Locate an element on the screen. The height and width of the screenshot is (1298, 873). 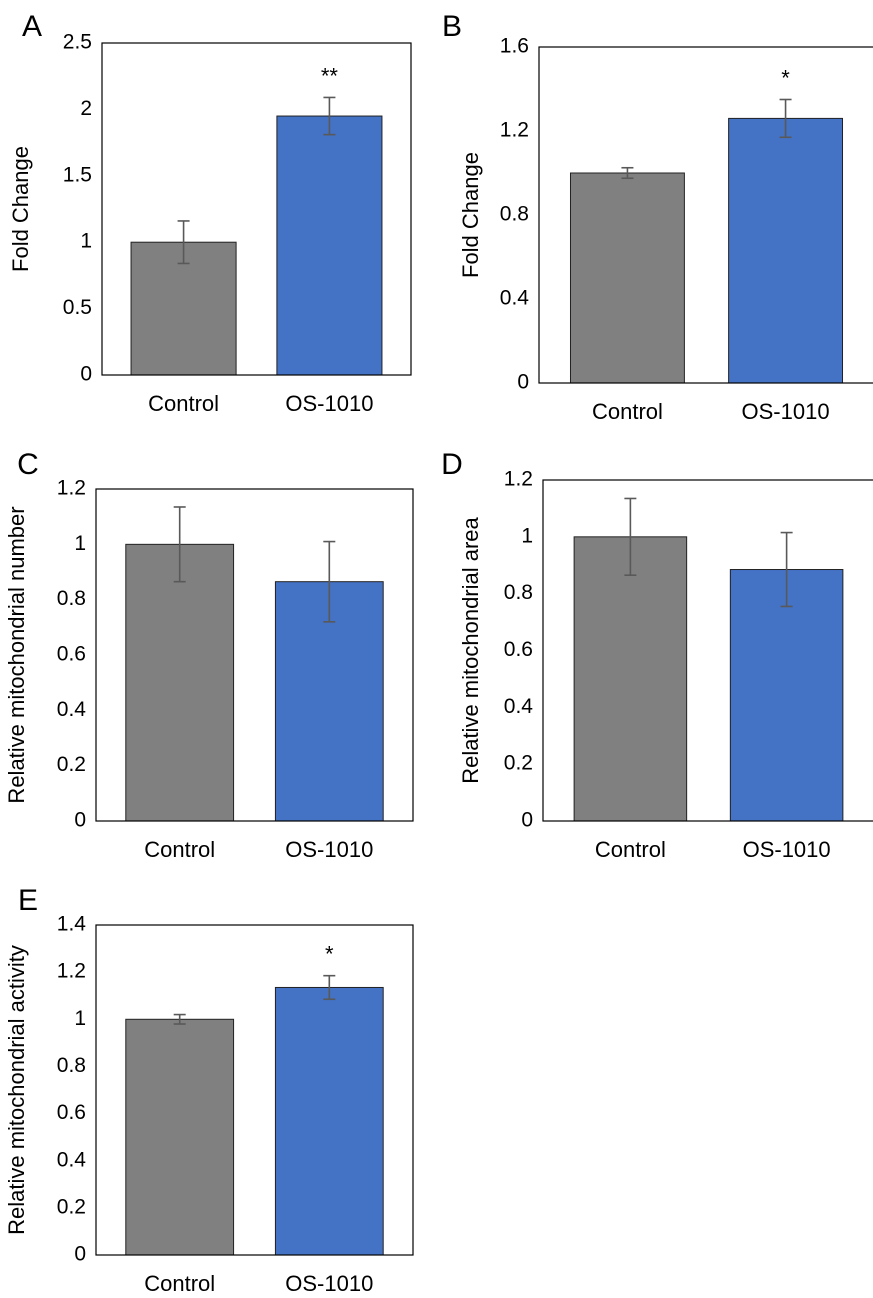
y-axis-title: Relative mitochondrial activity is located at coordinates (16, 1090).